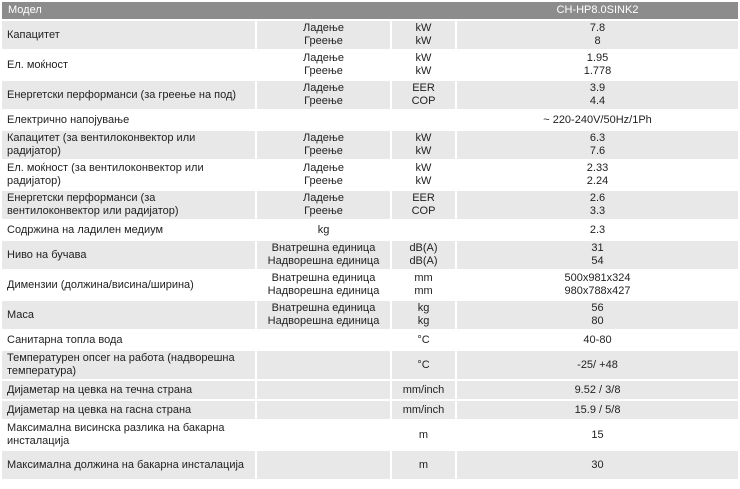 This screenshot has width=740, height=489. Describe the element at coordinates (597, 205) in the screenshot. I see `value-cell: 2.6 3.3` at that location.